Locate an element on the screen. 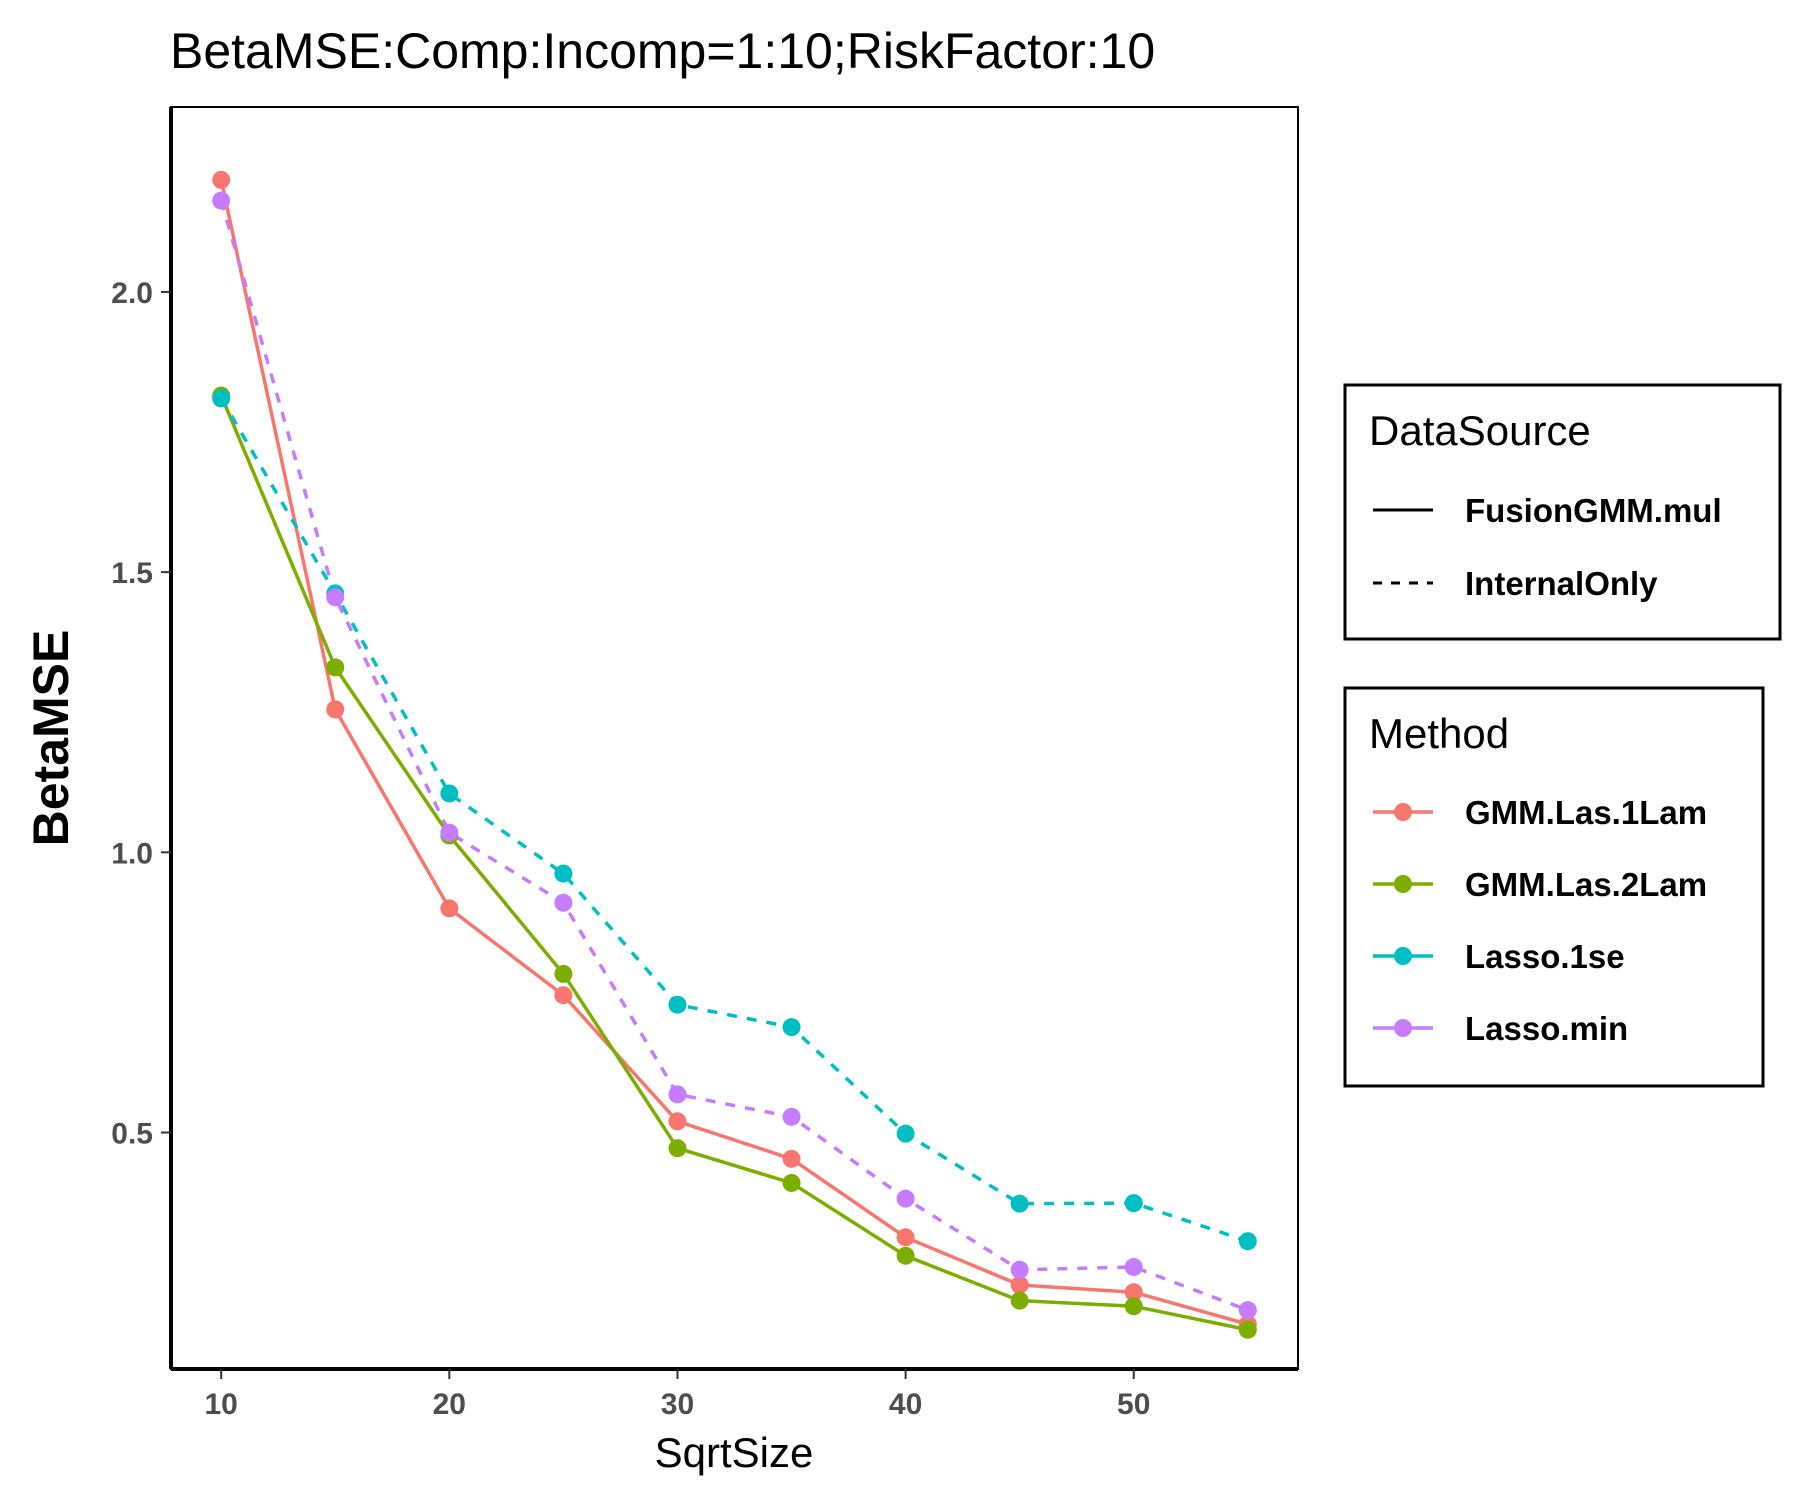 The width and height of the screenshot is (1800, 1500). legend-datasource: DataSource FusionGMM.mul InternalOnly is located at coordinates (1562, 512).